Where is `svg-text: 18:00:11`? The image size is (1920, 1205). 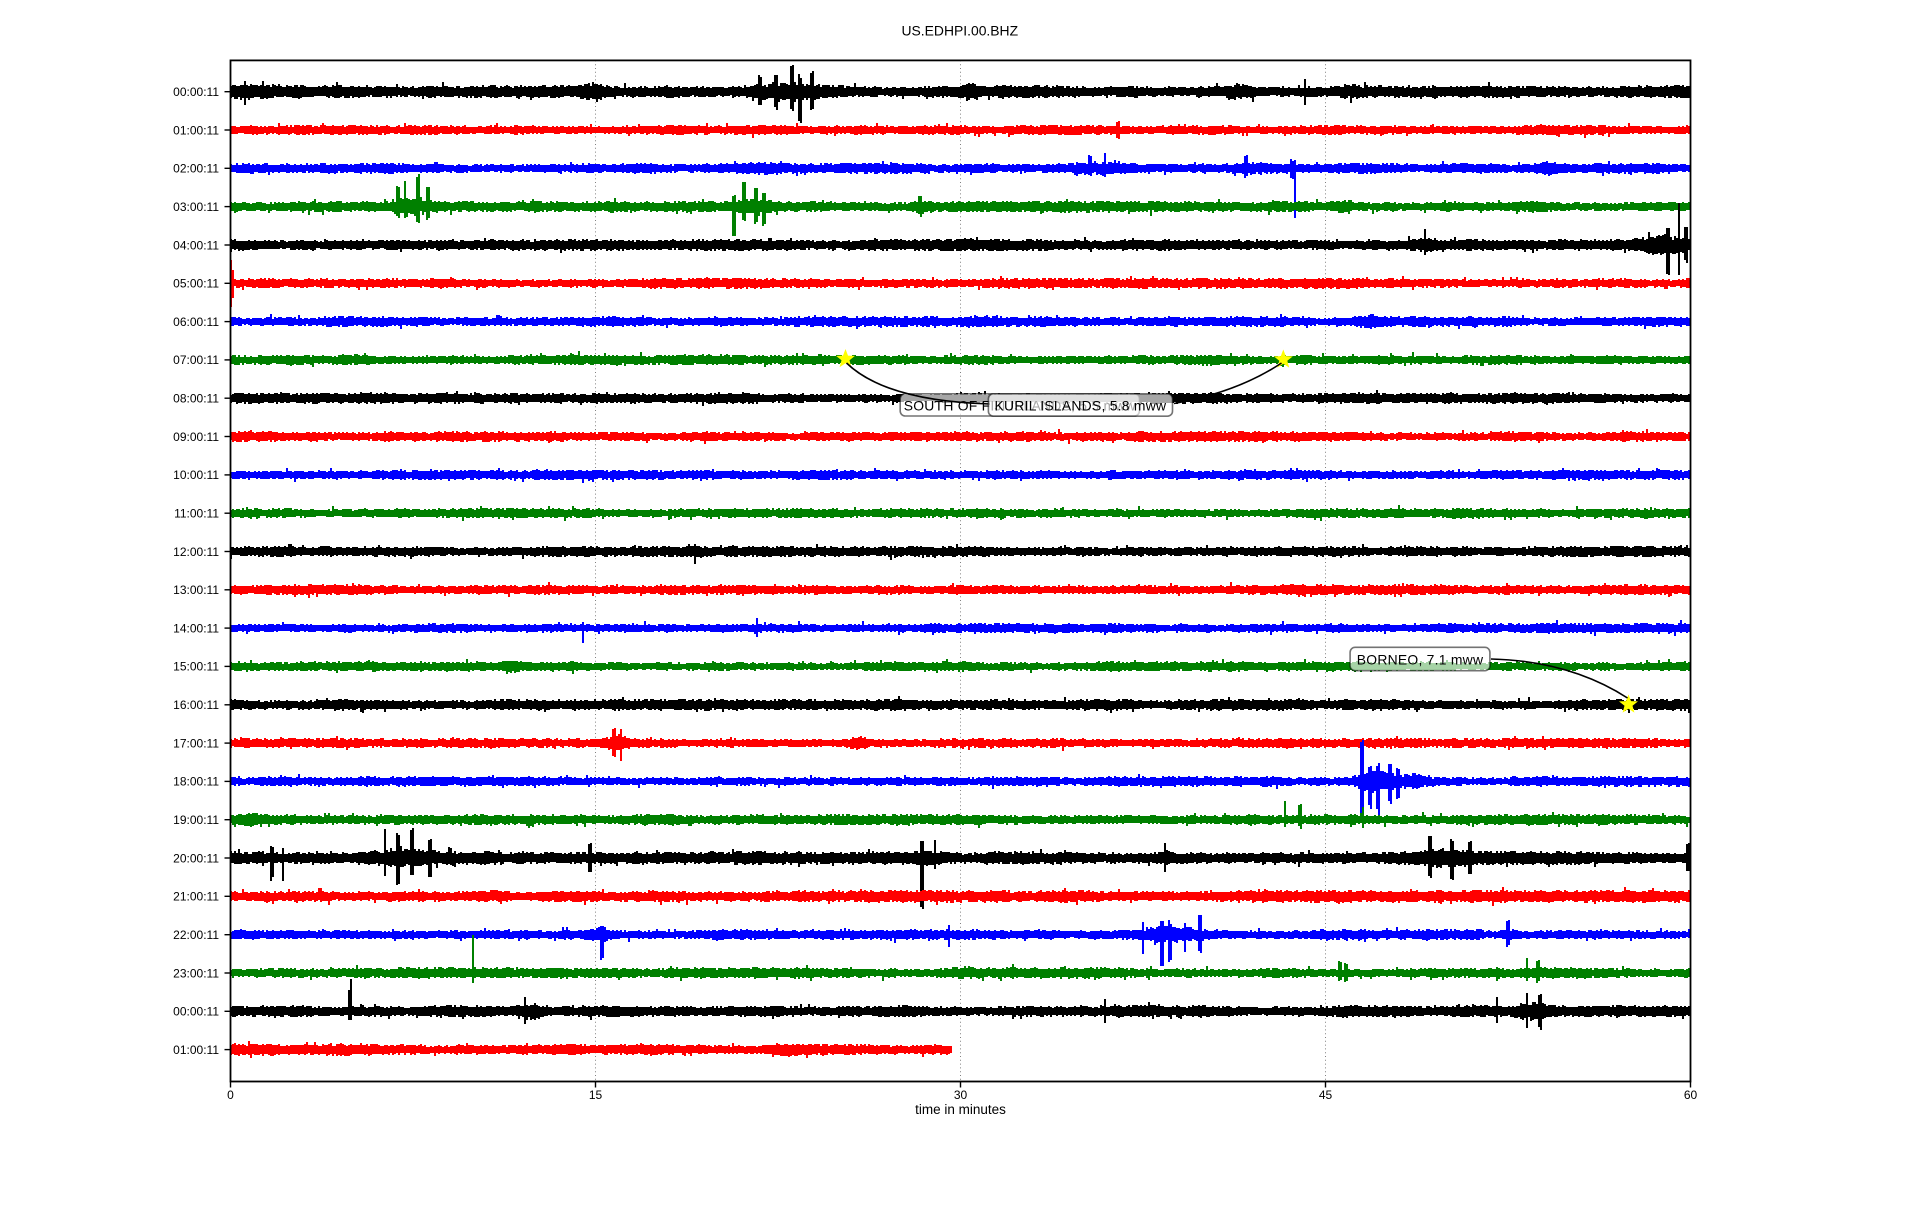 svg-text: 18:00:11 is located at coordinates (196, 782).